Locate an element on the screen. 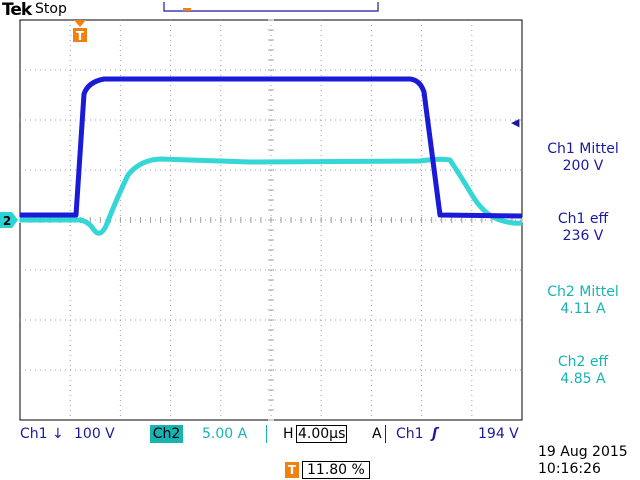  measurement-ch2-mean: Ch2 Mittel 4.11 A is located at coordinates (583, 301).